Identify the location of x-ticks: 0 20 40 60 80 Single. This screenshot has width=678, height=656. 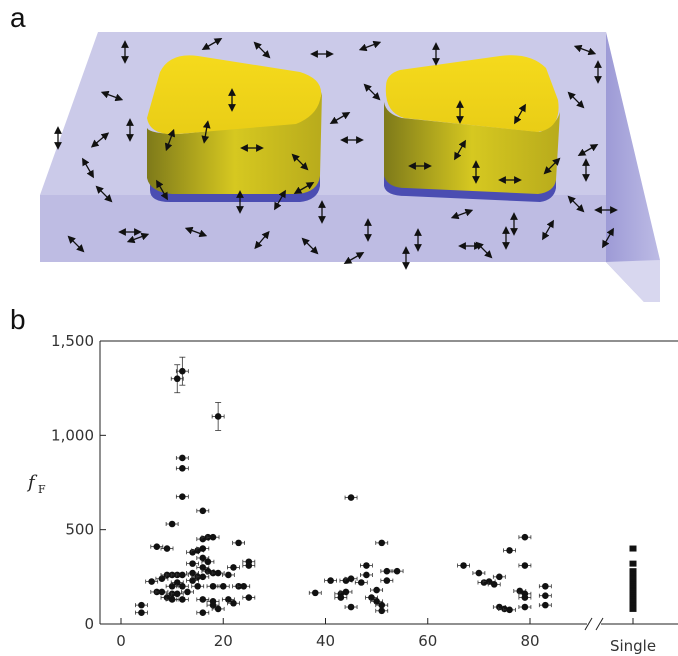
(386, 636).